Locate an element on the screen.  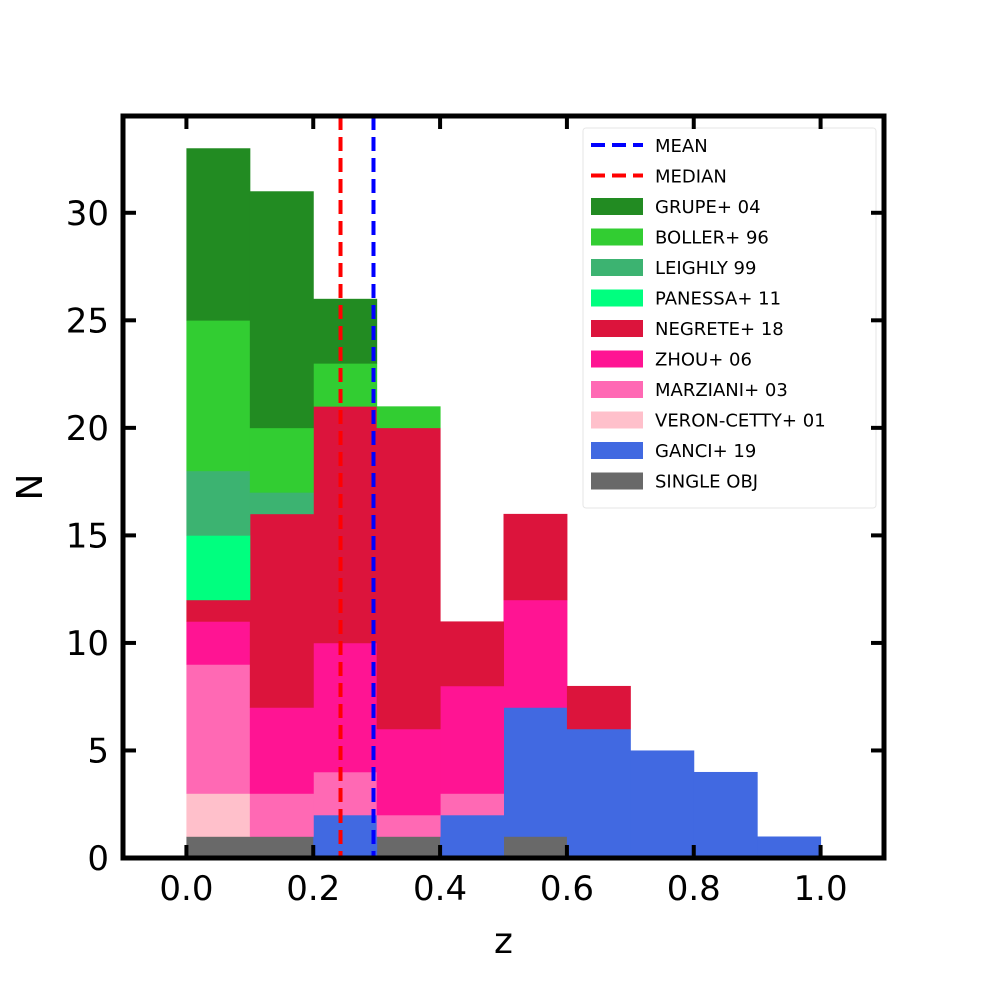
legend-swatch-single-obj is located at coordinates (617, 481).